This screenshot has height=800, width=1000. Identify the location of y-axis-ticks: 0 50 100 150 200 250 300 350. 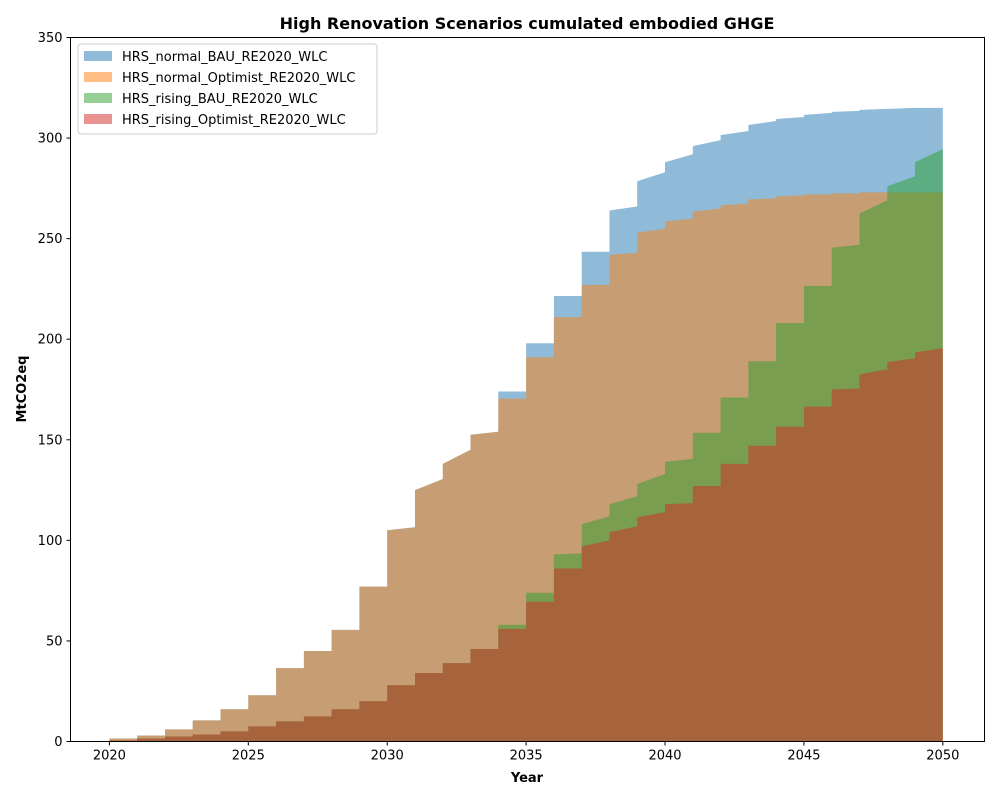
(54, 390).